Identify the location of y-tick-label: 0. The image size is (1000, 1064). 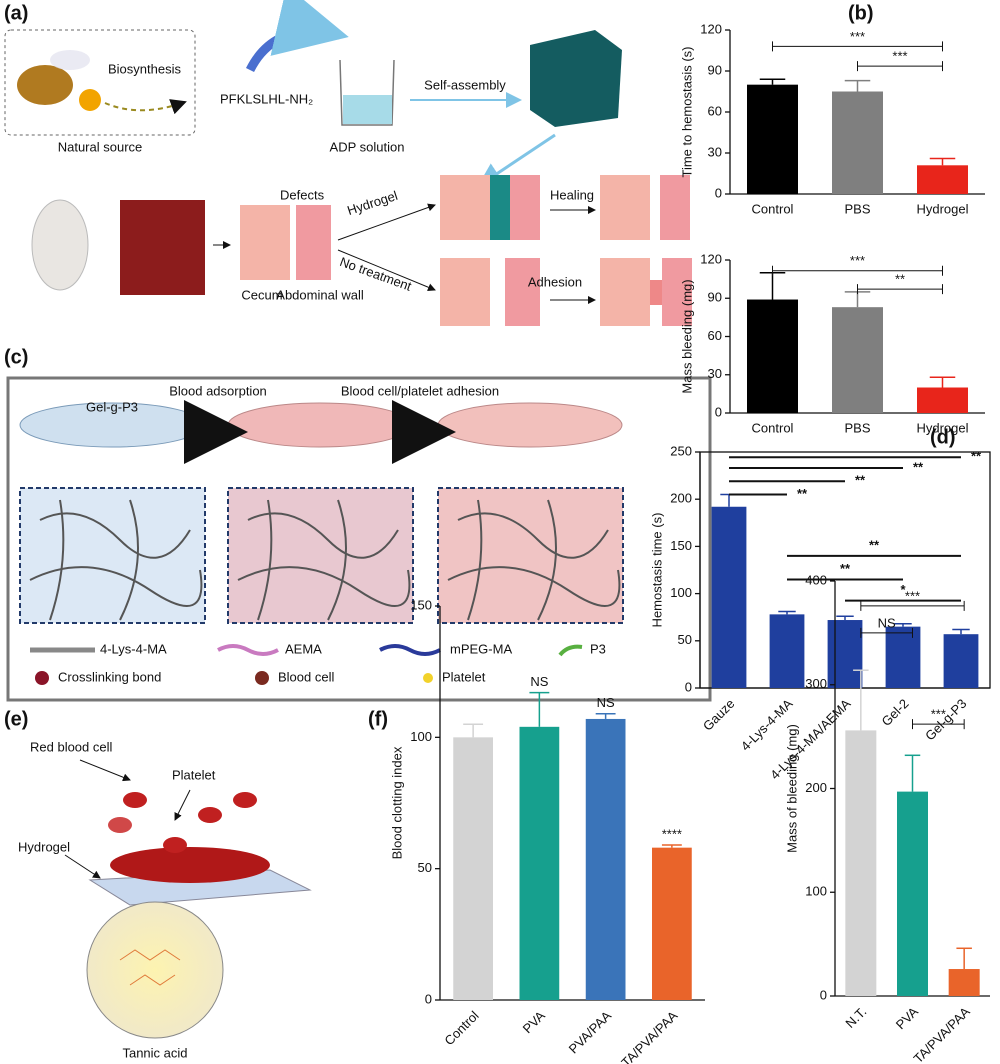
(718, 192).